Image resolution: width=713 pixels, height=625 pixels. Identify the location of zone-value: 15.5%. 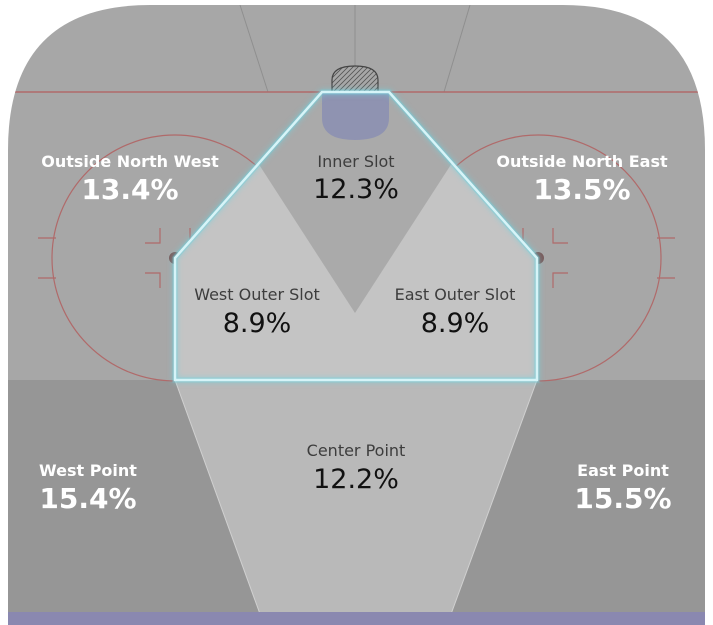
(622, 498).